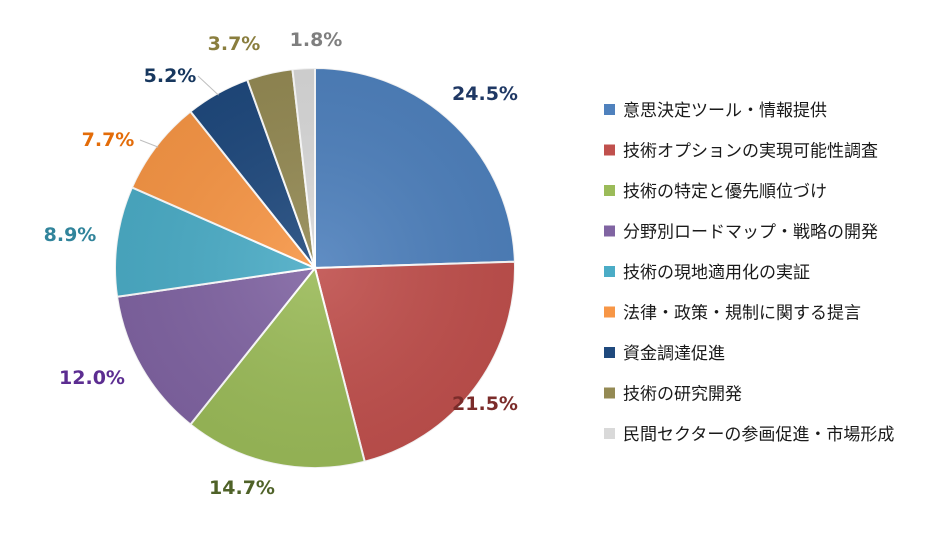 The height and width of the screenshot is (533, 940). What do you see at coordinates (108, 140) in the screenshot?
I see `data-label: 7.7%` at bounding box center [108, 140].